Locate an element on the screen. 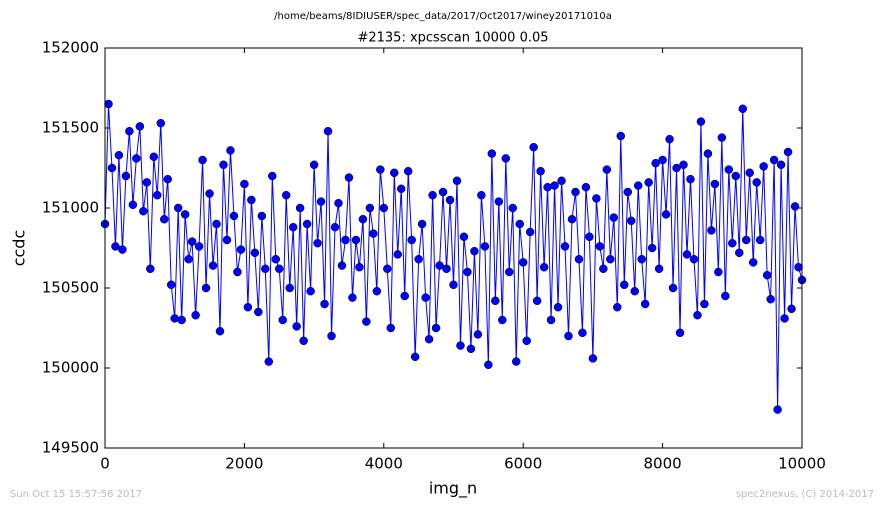  y-tick-label: 149500 is located at coordinates (70, 448).